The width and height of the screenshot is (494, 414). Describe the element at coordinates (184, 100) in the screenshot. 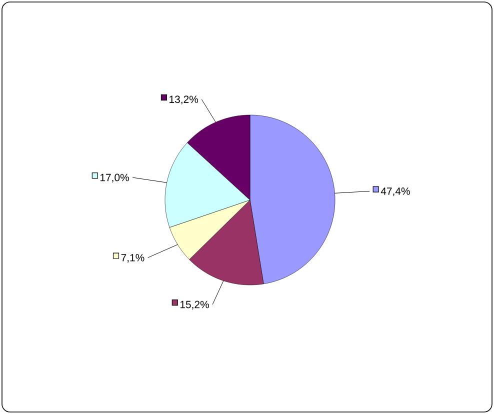

I see `data-label: 13,2%` at that location.